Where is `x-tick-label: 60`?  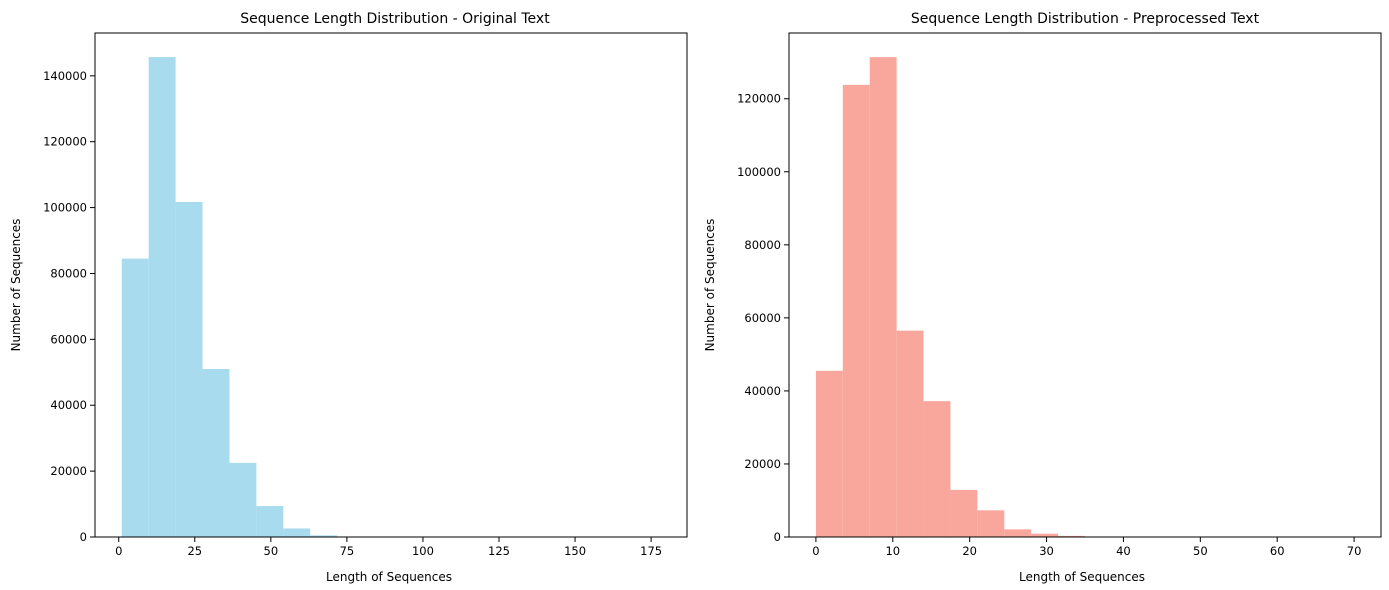 x-tick-label: 60 is located at coordinates (1277, 551).